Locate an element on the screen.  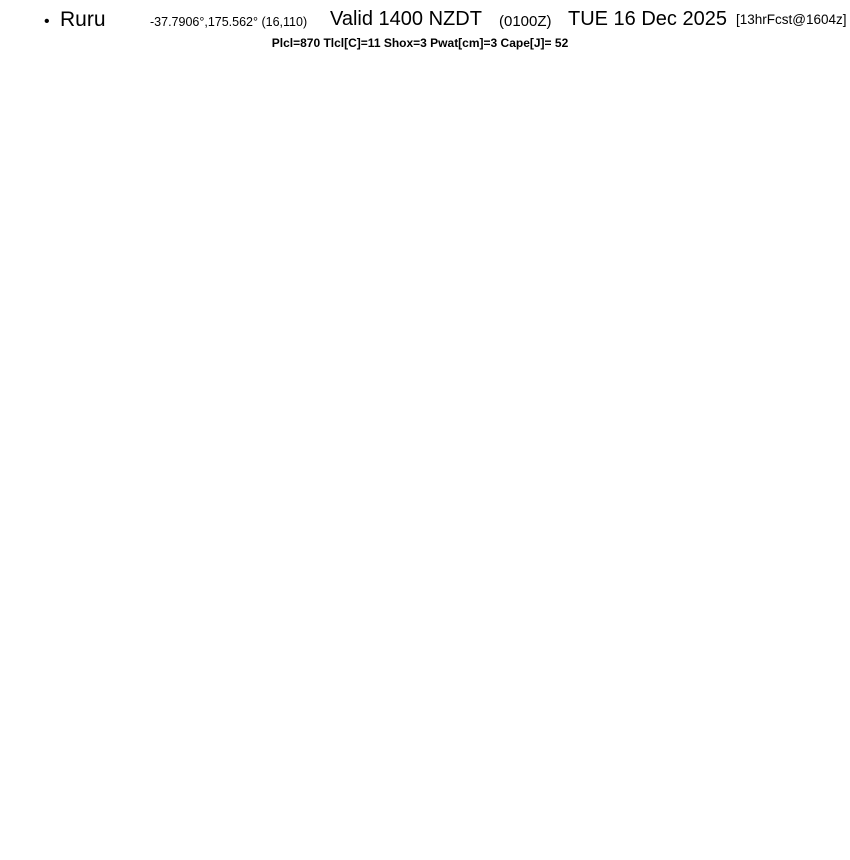
station-name: Ruru is located at coordinates (83, 19).